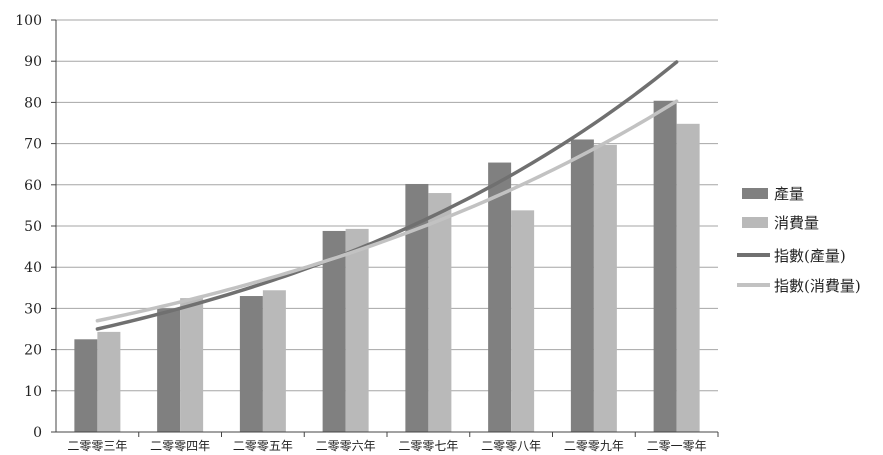 This screenshot has width=883, height=455. What do you see at coordinates (346, 446) in the screenshot?
I see `x-tick-label: 二零零六年` at bounding box center [346, 446].